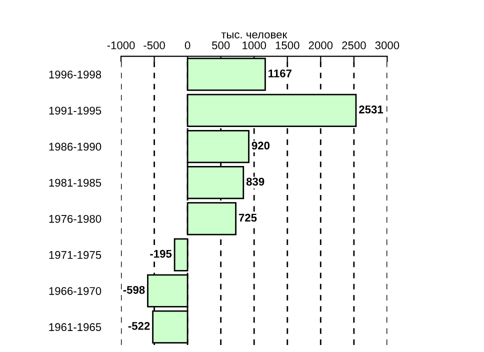 This screenshot has height=352, width=484. What do you see at coordinates (75, 327) in the screenshot?
I see `y-tick-label: 1961-1965` at bounding box center [75, 327].